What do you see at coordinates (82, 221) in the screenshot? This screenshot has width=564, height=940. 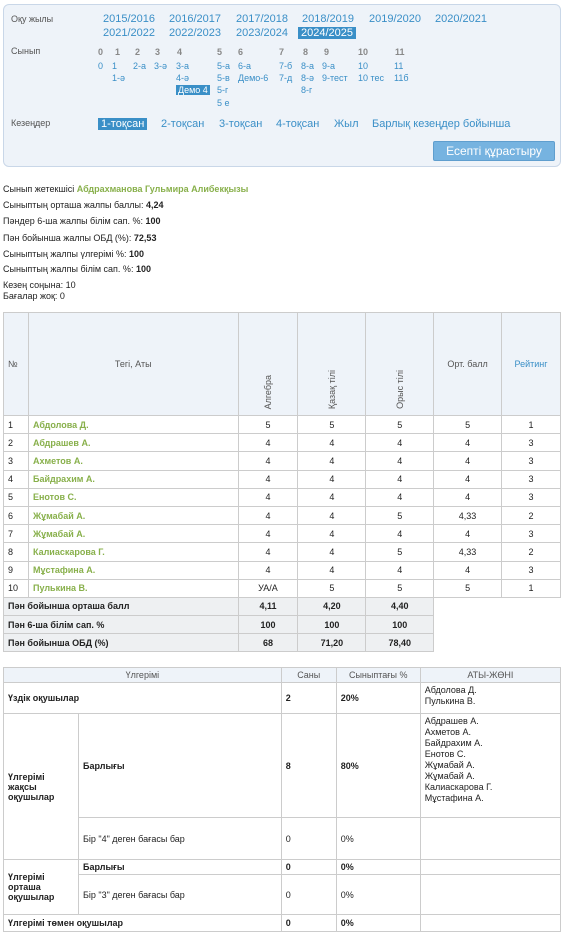 I see `quality-line: Пәндер 6-ша жалпы білім сап. %: 100` at bounding box center [82, 221].